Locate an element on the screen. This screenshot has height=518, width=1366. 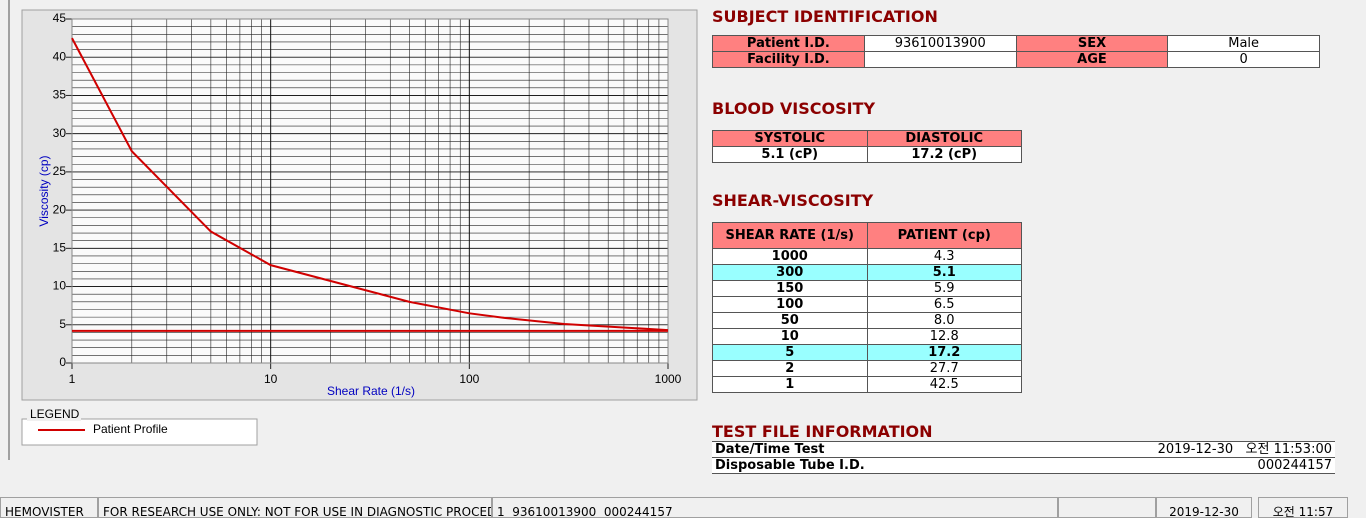
patient-value: 5.1 is located at coordinates (944, 272).